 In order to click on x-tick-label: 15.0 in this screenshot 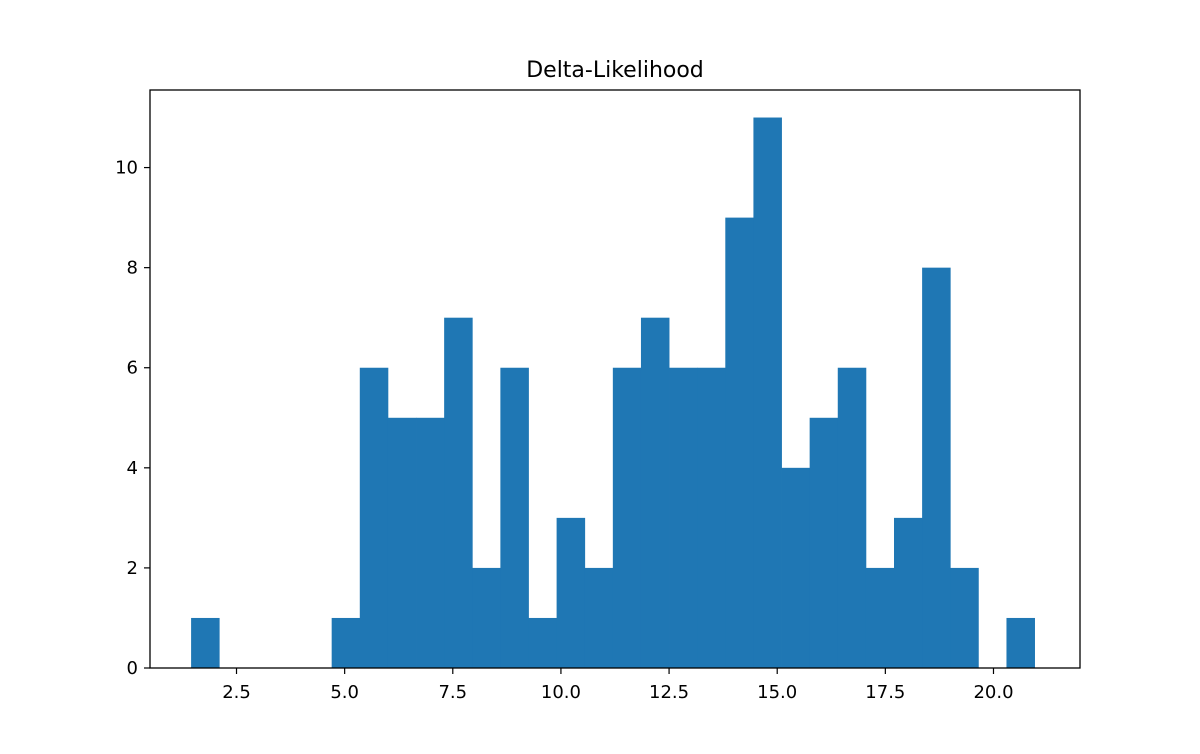, I will do `click(777, 692)`.